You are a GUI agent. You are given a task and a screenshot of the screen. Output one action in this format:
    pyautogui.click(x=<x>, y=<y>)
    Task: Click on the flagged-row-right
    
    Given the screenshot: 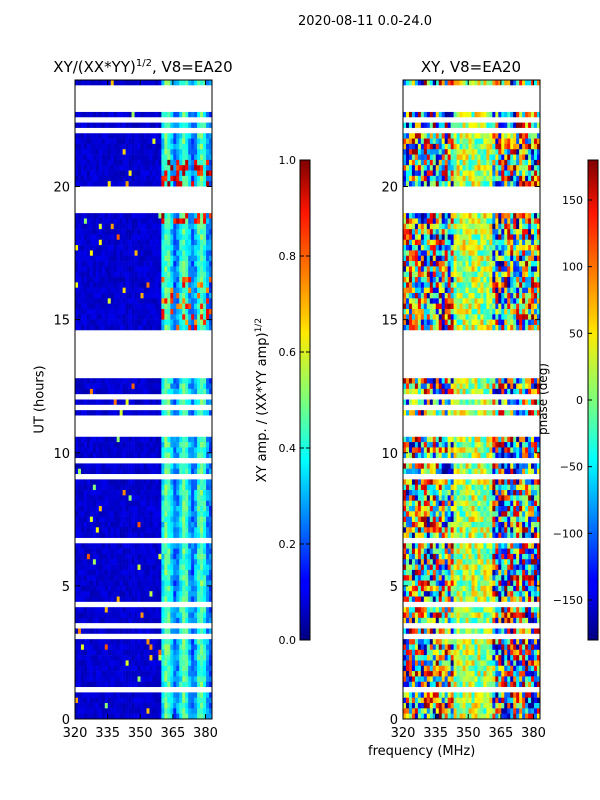 What is the action you would take?
    pyautogui.click(x=471, y=104)
    